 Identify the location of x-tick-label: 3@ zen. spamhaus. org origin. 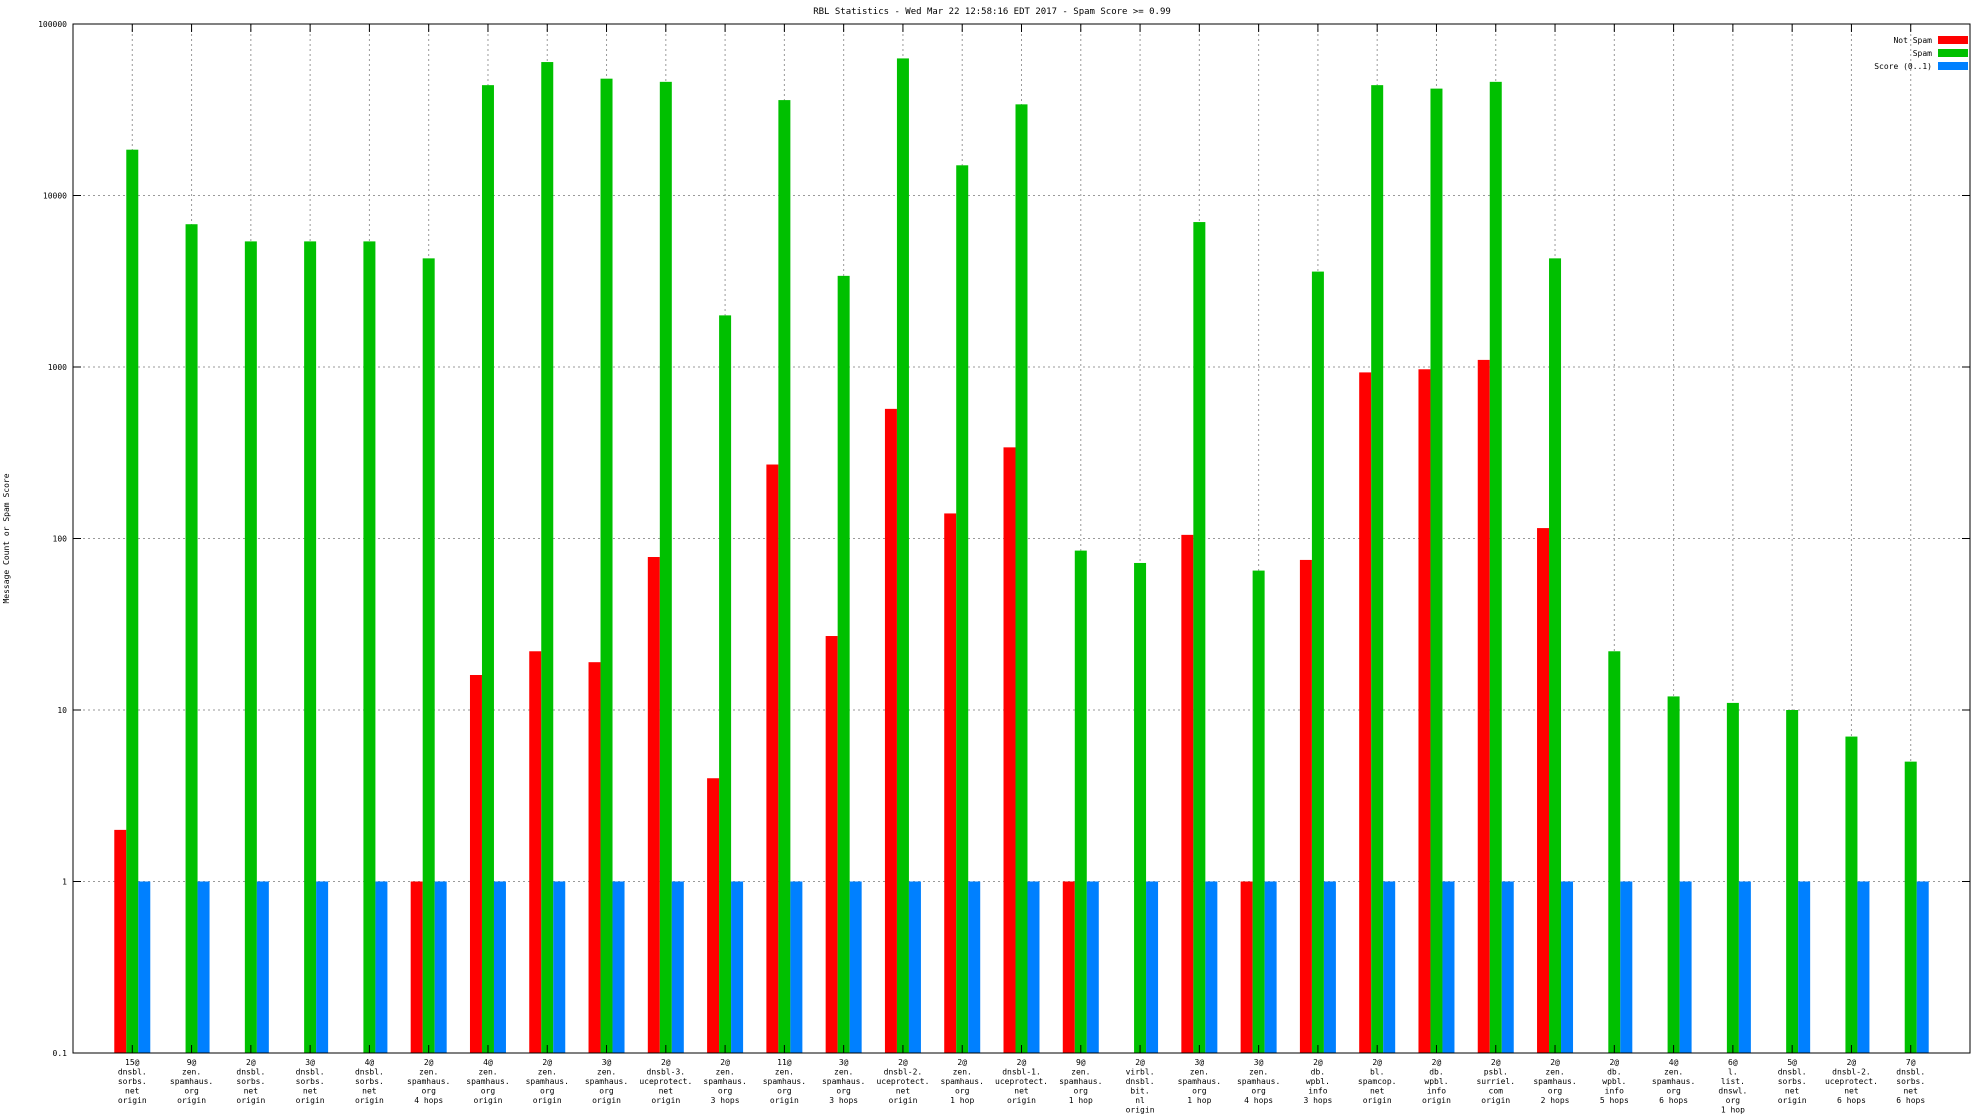
(606, 1081).